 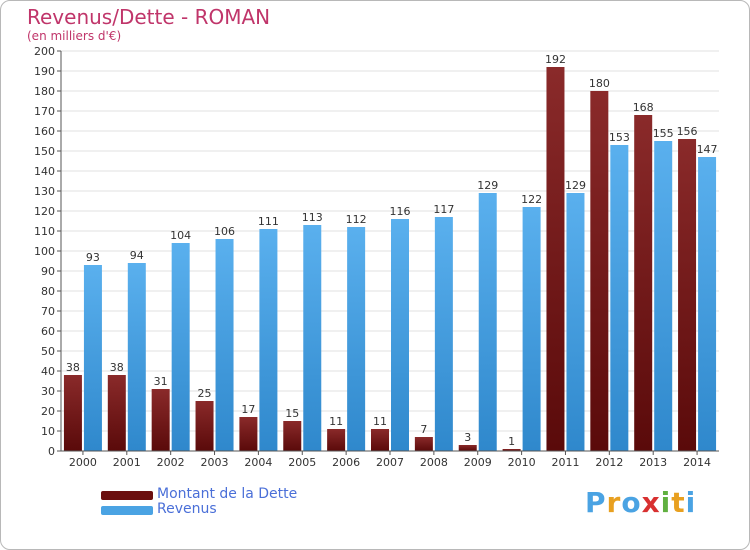 I want to click on data-label-debt: 25, so click(x=205, y=393).